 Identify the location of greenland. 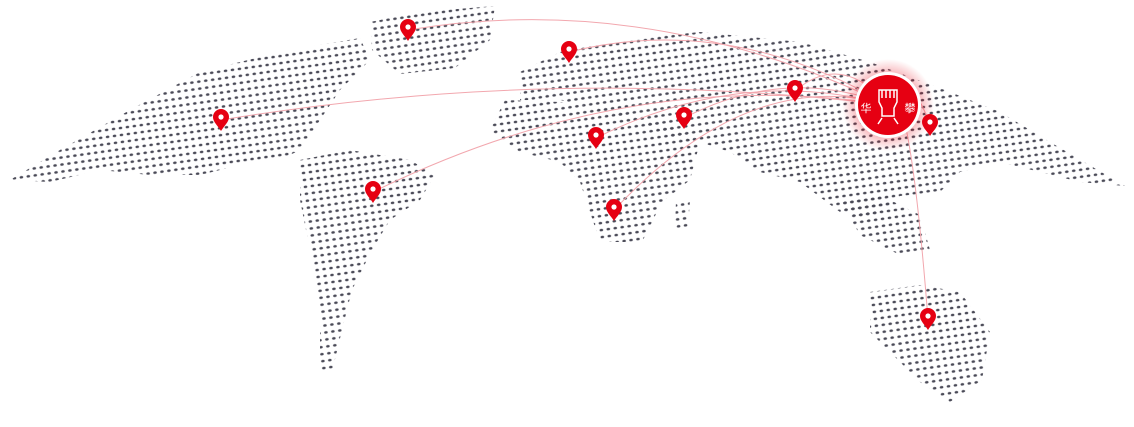
(432, 40).